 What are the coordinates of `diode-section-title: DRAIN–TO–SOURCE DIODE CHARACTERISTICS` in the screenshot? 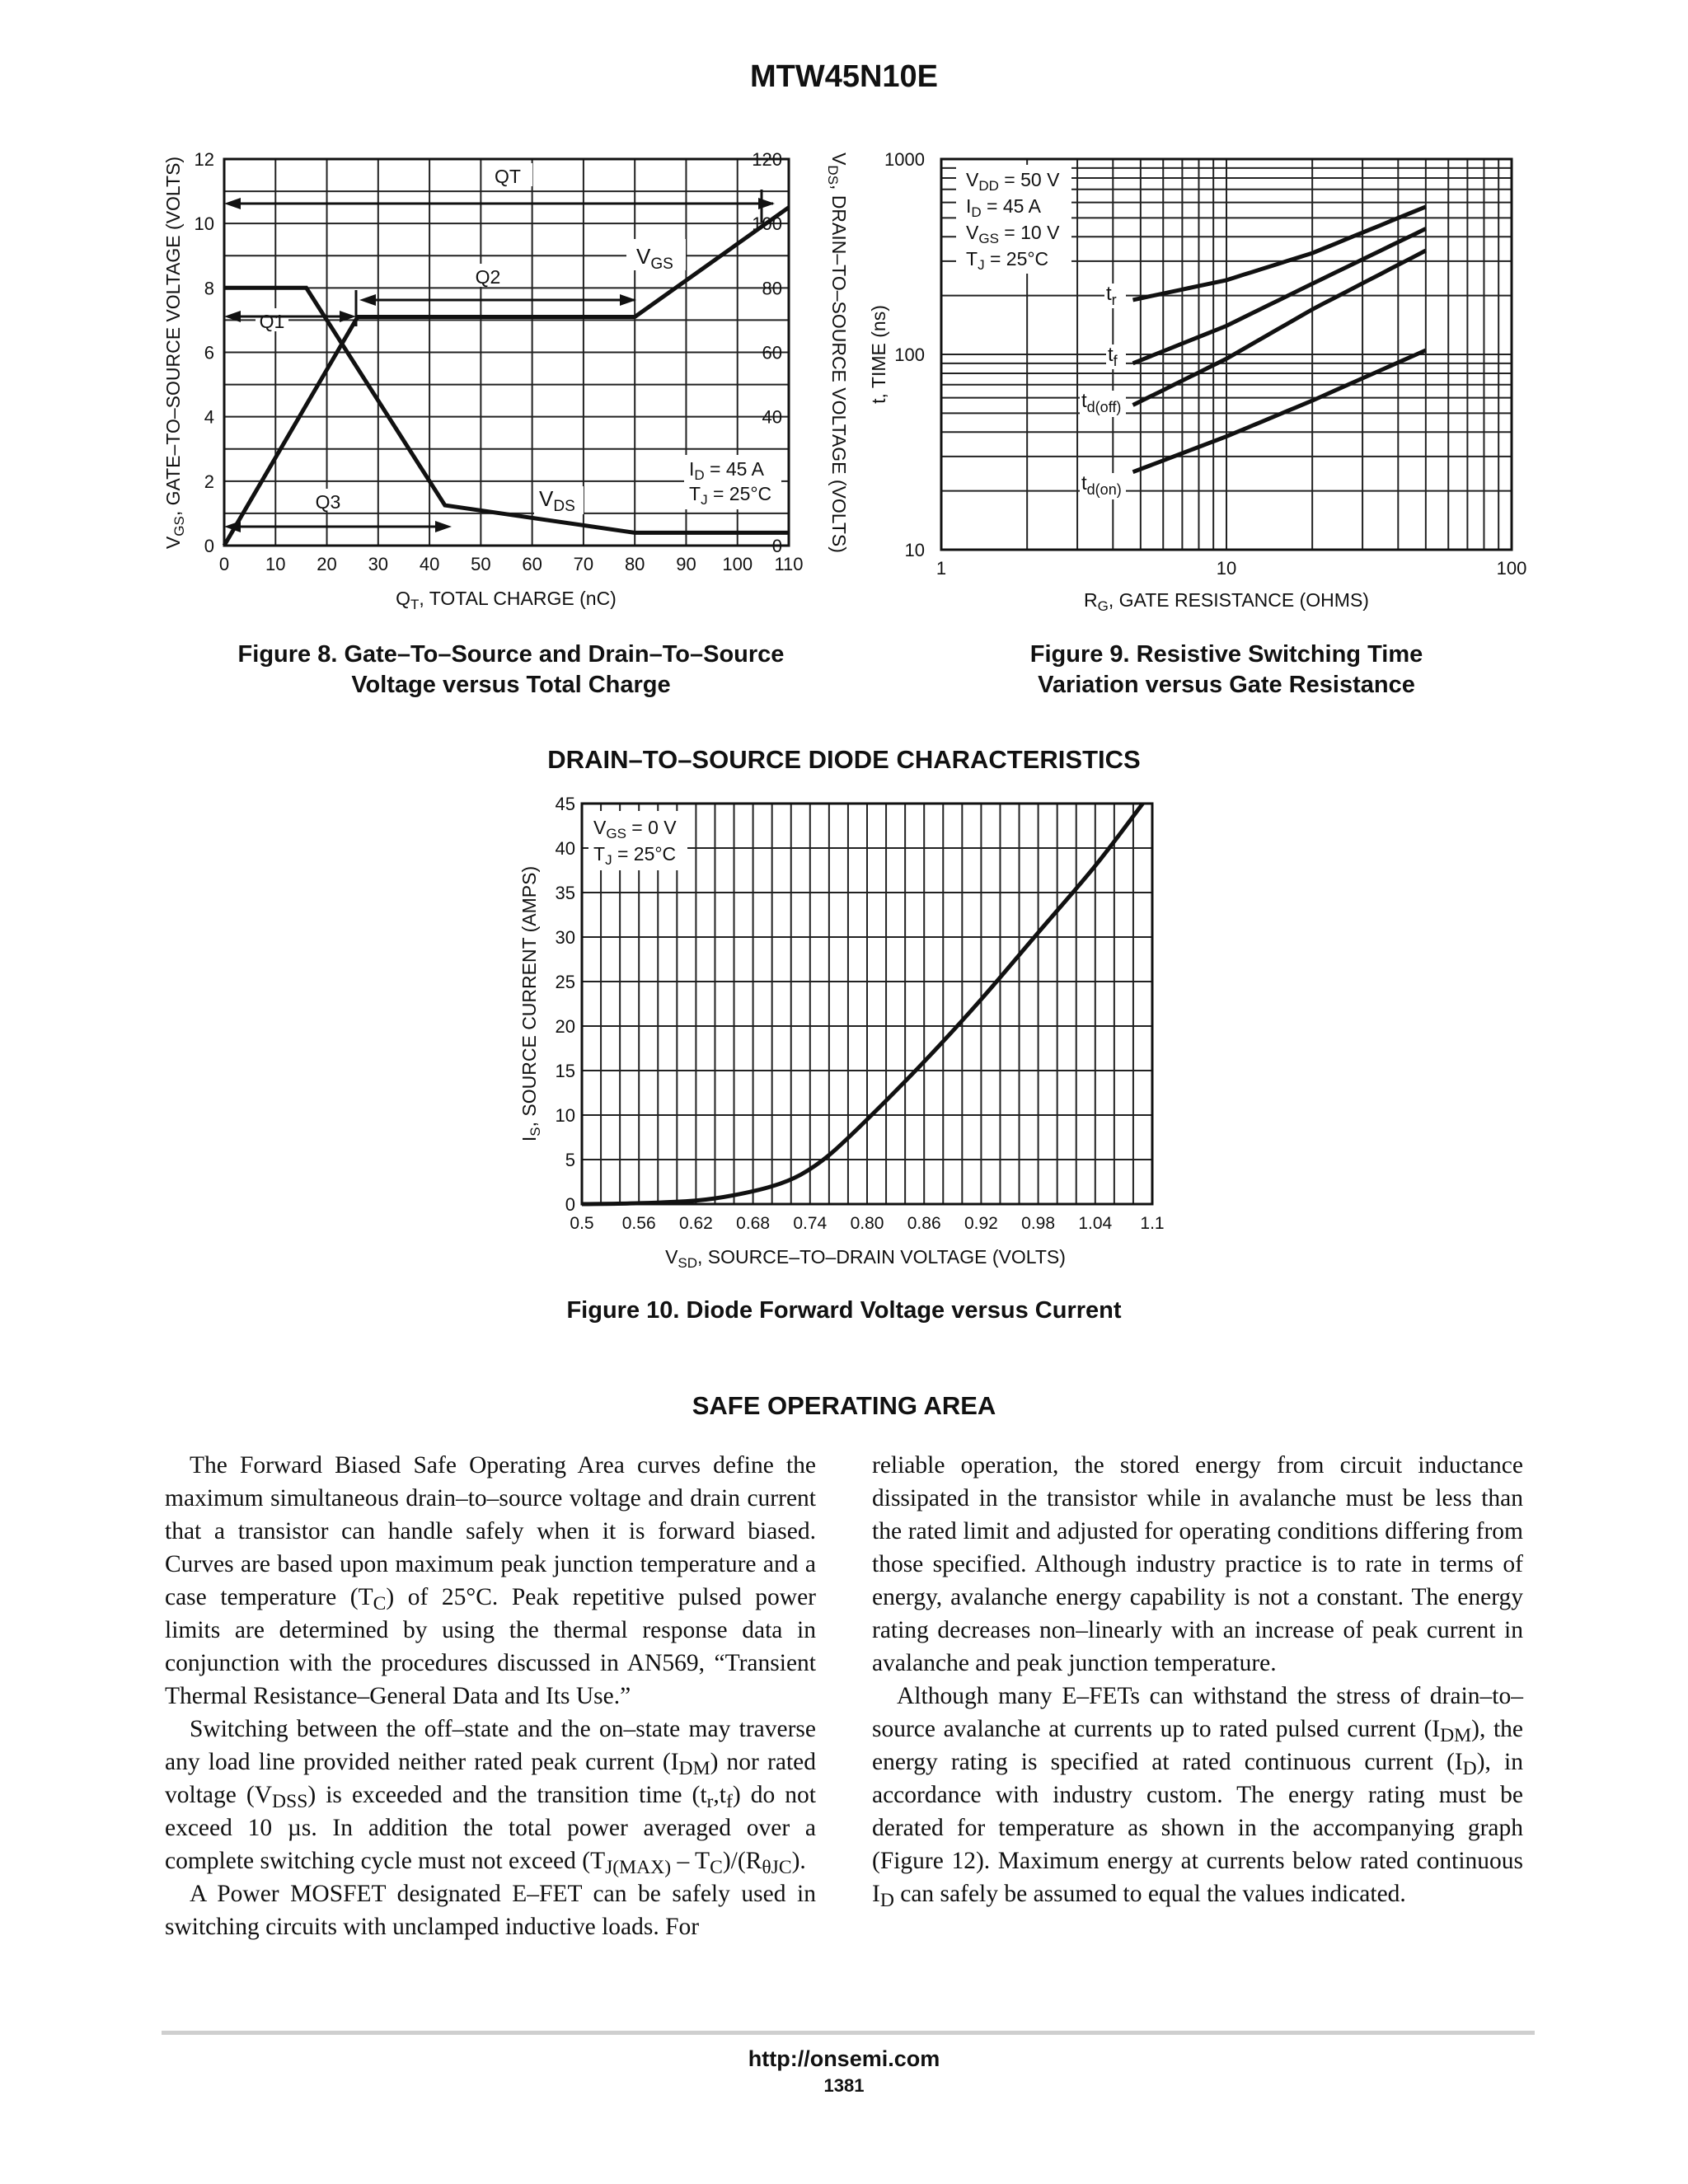 It's located at (844, 759).